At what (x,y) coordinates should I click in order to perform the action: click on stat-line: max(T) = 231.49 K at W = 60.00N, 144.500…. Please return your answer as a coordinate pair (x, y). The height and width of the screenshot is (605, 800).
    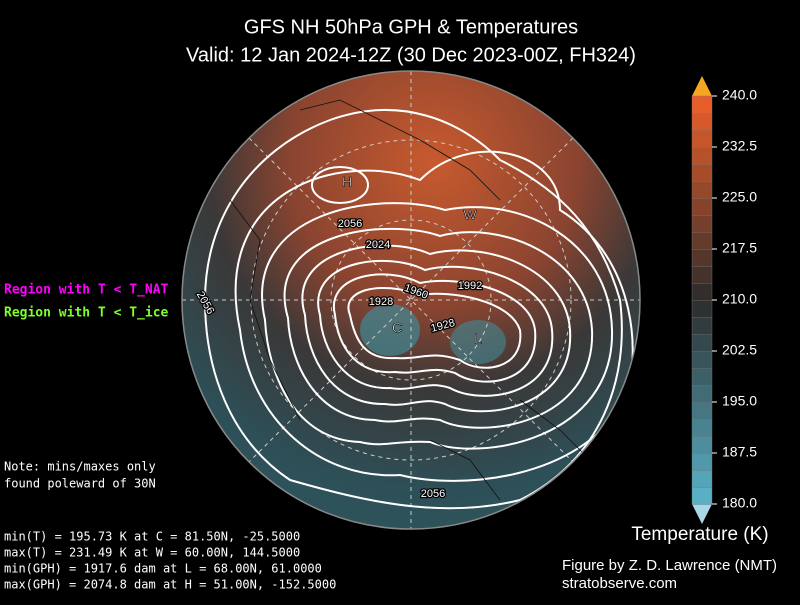
    Looking at the image, I should click on (152, 553).